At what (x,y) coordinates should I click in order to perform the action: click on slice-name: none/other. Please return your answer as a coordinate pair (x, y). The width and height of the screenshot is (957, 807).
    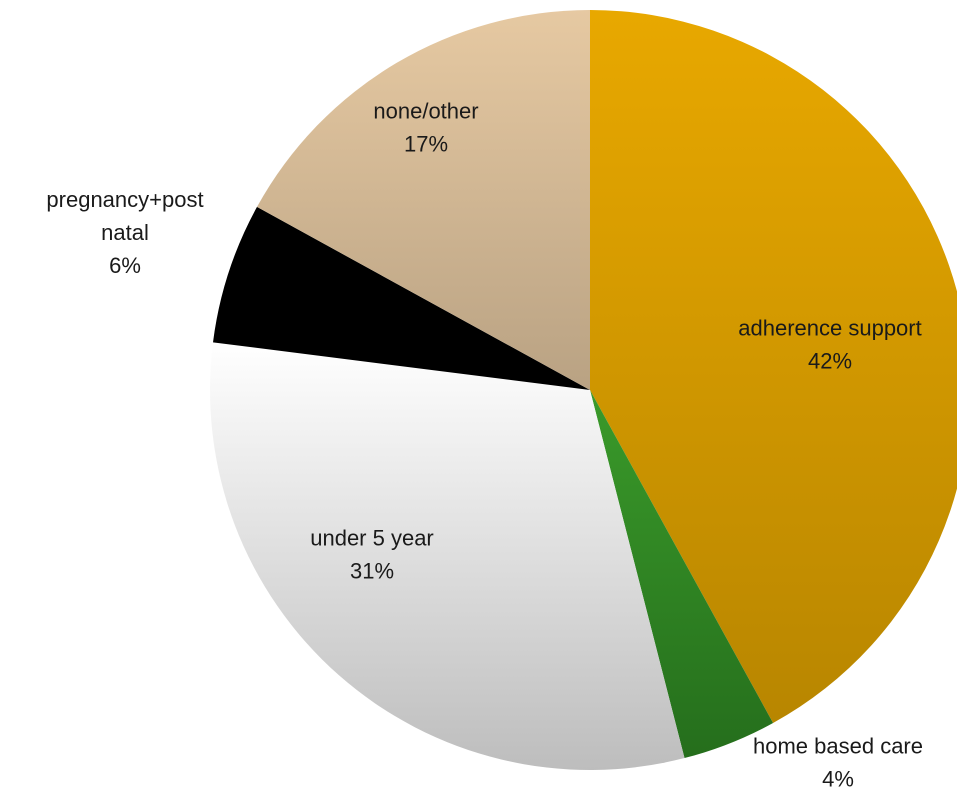
    Looking at the image, I should click on (425, 111).